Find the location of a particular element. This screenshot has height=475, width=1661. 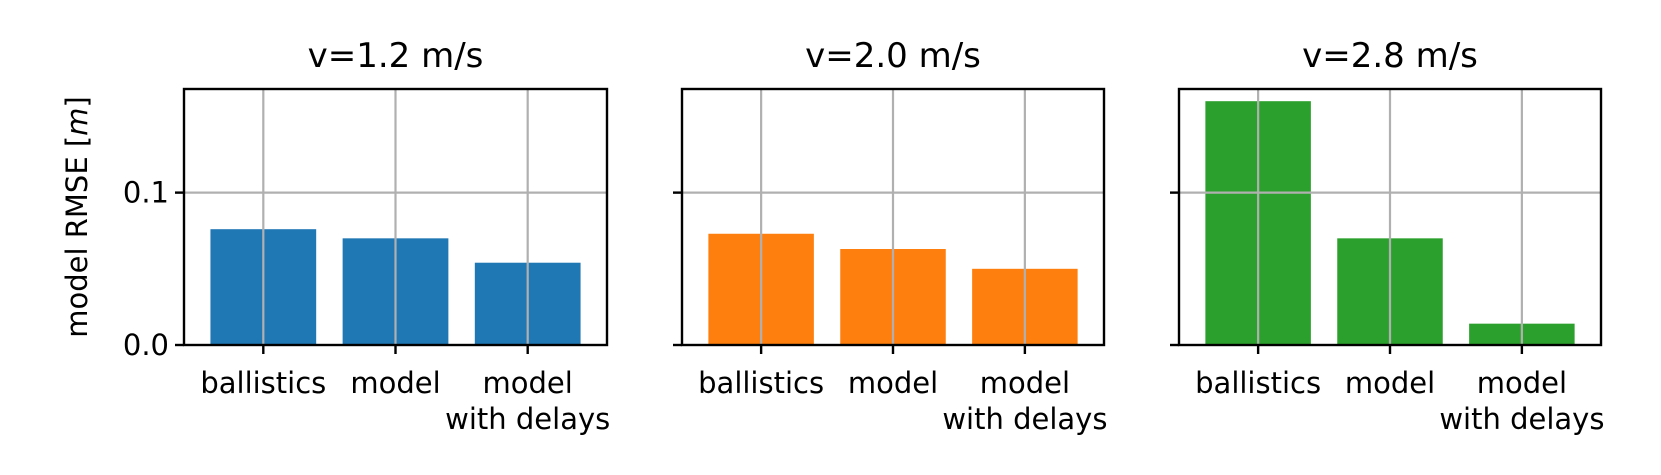

subplot-title: v=2.0 m/s is located at coordinates (893, 56).